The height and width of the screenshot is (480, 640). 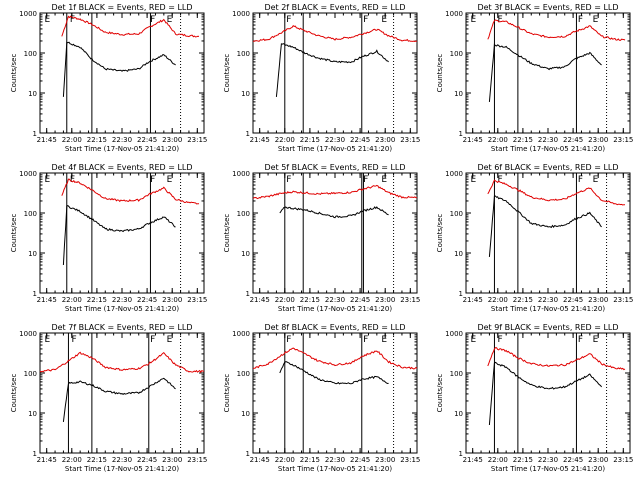 What do you see at coordinates (121, 327) in the screenshot?
I see `panel-title: Det 7f BLACK = Events, RED = LLD` at bounding box center [121, 327].